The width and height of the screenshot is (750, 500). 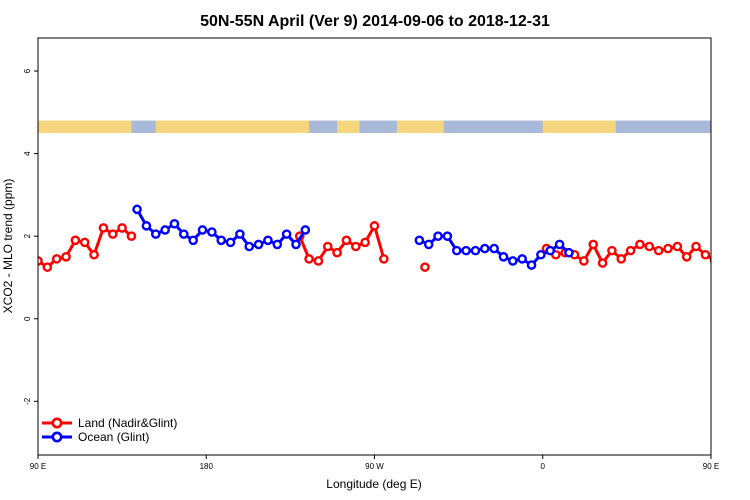 What do you see at coordinates (8, 246) in the screenshot?
I see `y-axis-label: XCO2 - MLO trend (ppm)` at bounding box center [8, 246].